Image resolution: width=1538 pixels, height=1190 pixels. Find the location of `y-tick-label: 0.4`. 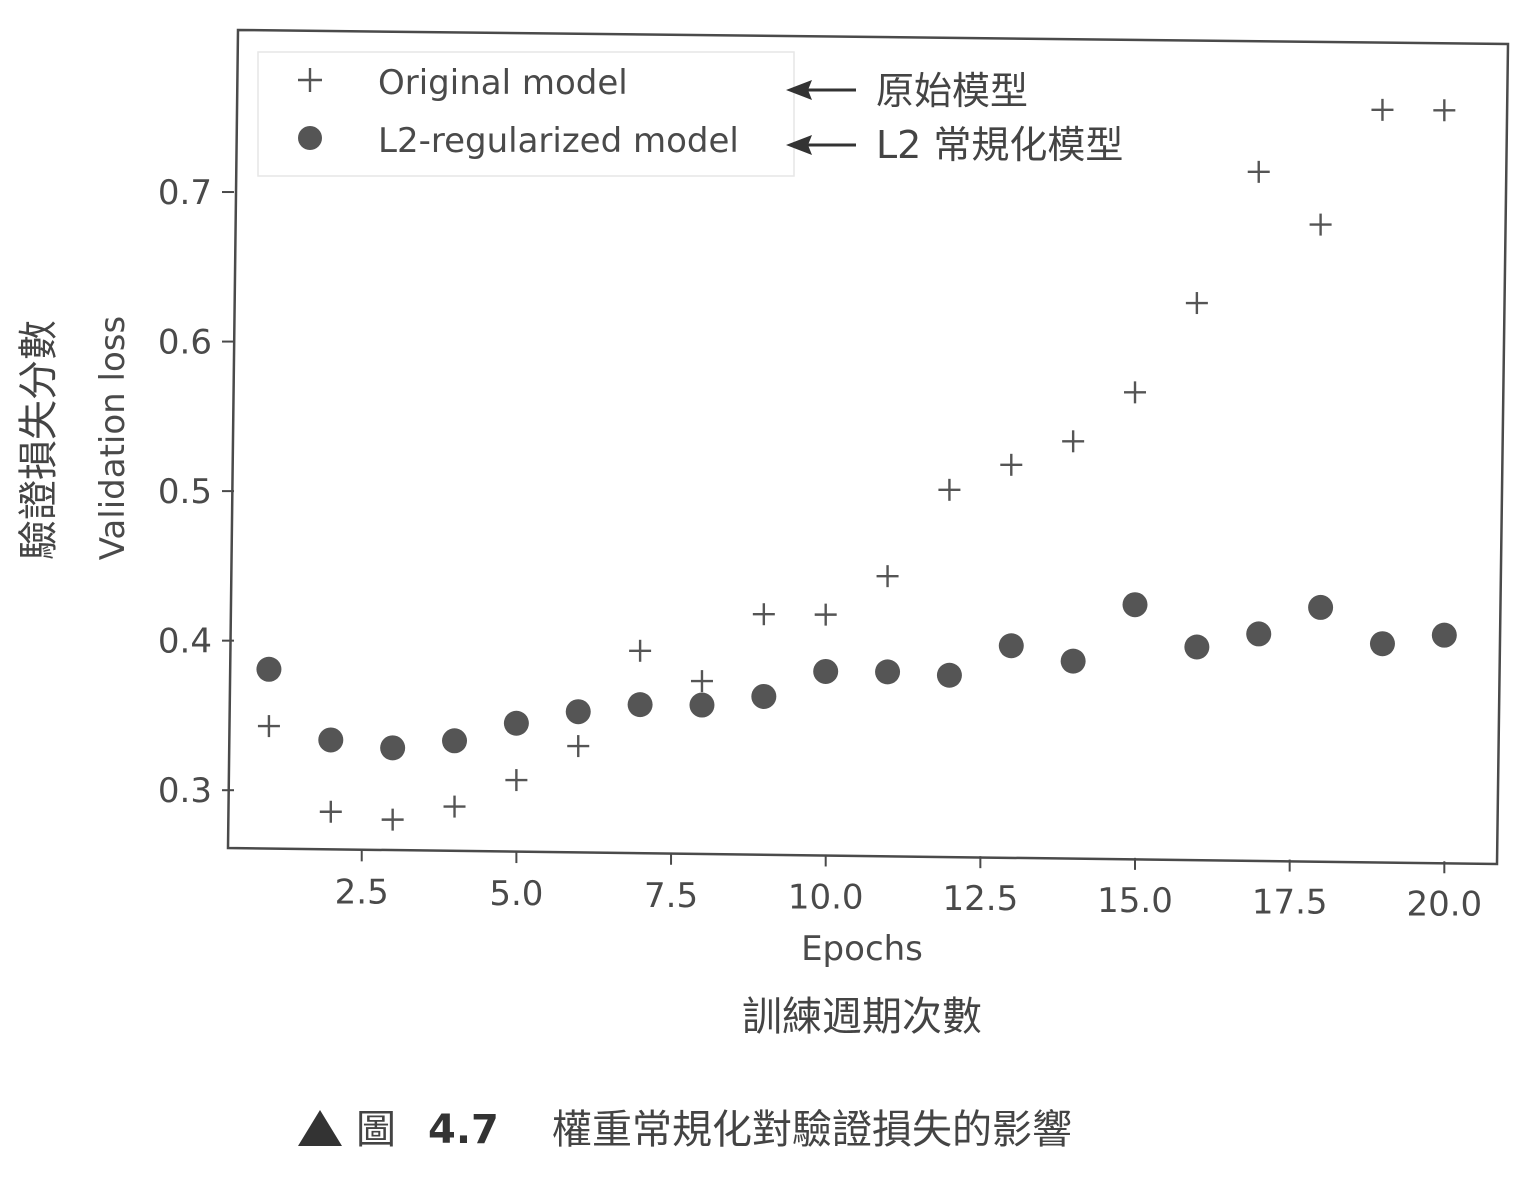

y-tick-label: 0.4 is located at coordinates (185, 642).